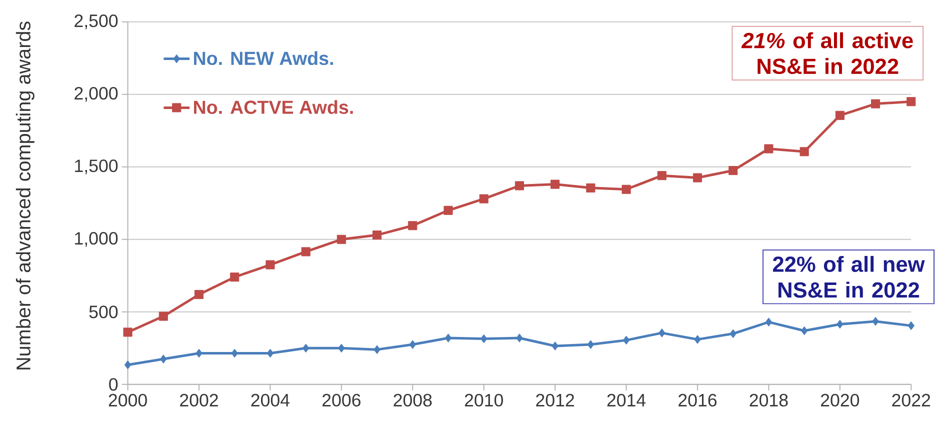  What do you see at coordinates (273, 107) in the screenshot?
I see `legend-label: No. ACTVE Awds.` at bounding box center [273, 107].